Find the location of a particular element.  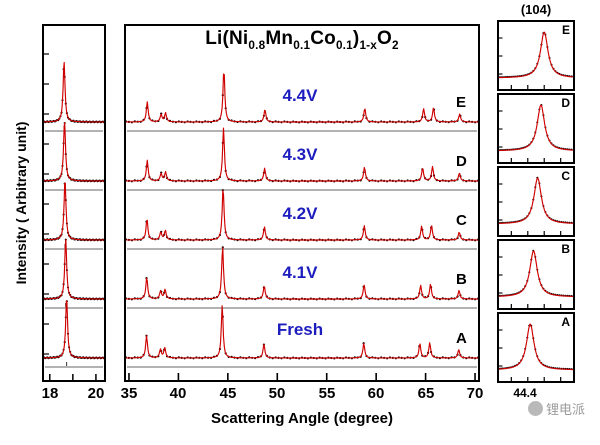

x-tick-45: 45 is located at coordinates (228, 393).